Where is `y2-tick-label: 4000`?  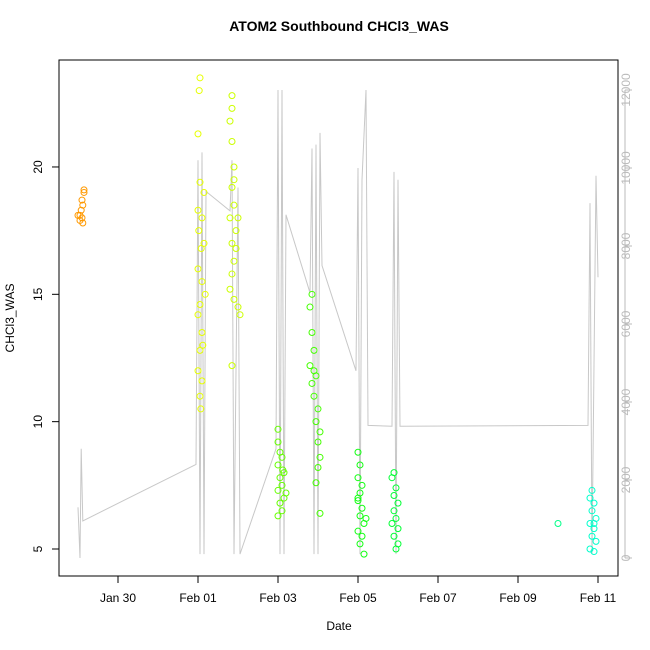 y2-tick-label: 4000 is located at coordinates (626, 401).